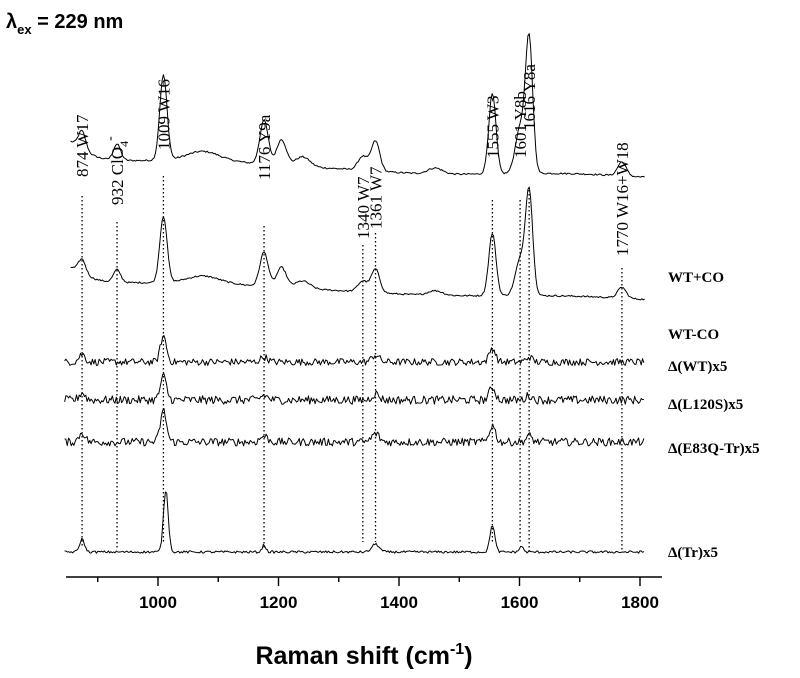 This screenshot has height=678, width=800. What do you see at coordinates (364, 594) in the screenshot?
I see `x-axis: 1000 1200 1400 1600 1800` at bounding box center [364, 594].